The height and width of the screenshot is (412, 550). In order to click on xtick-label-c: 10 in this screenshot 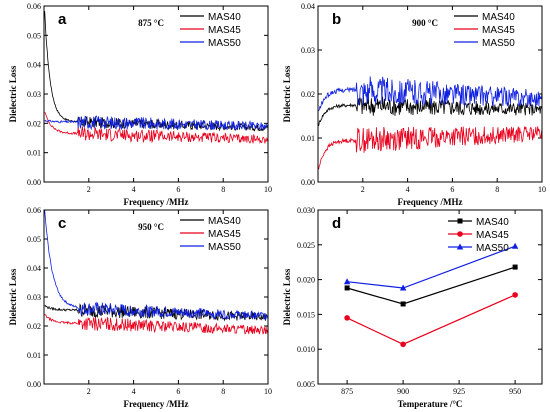, I will do `click(268, 391)`.